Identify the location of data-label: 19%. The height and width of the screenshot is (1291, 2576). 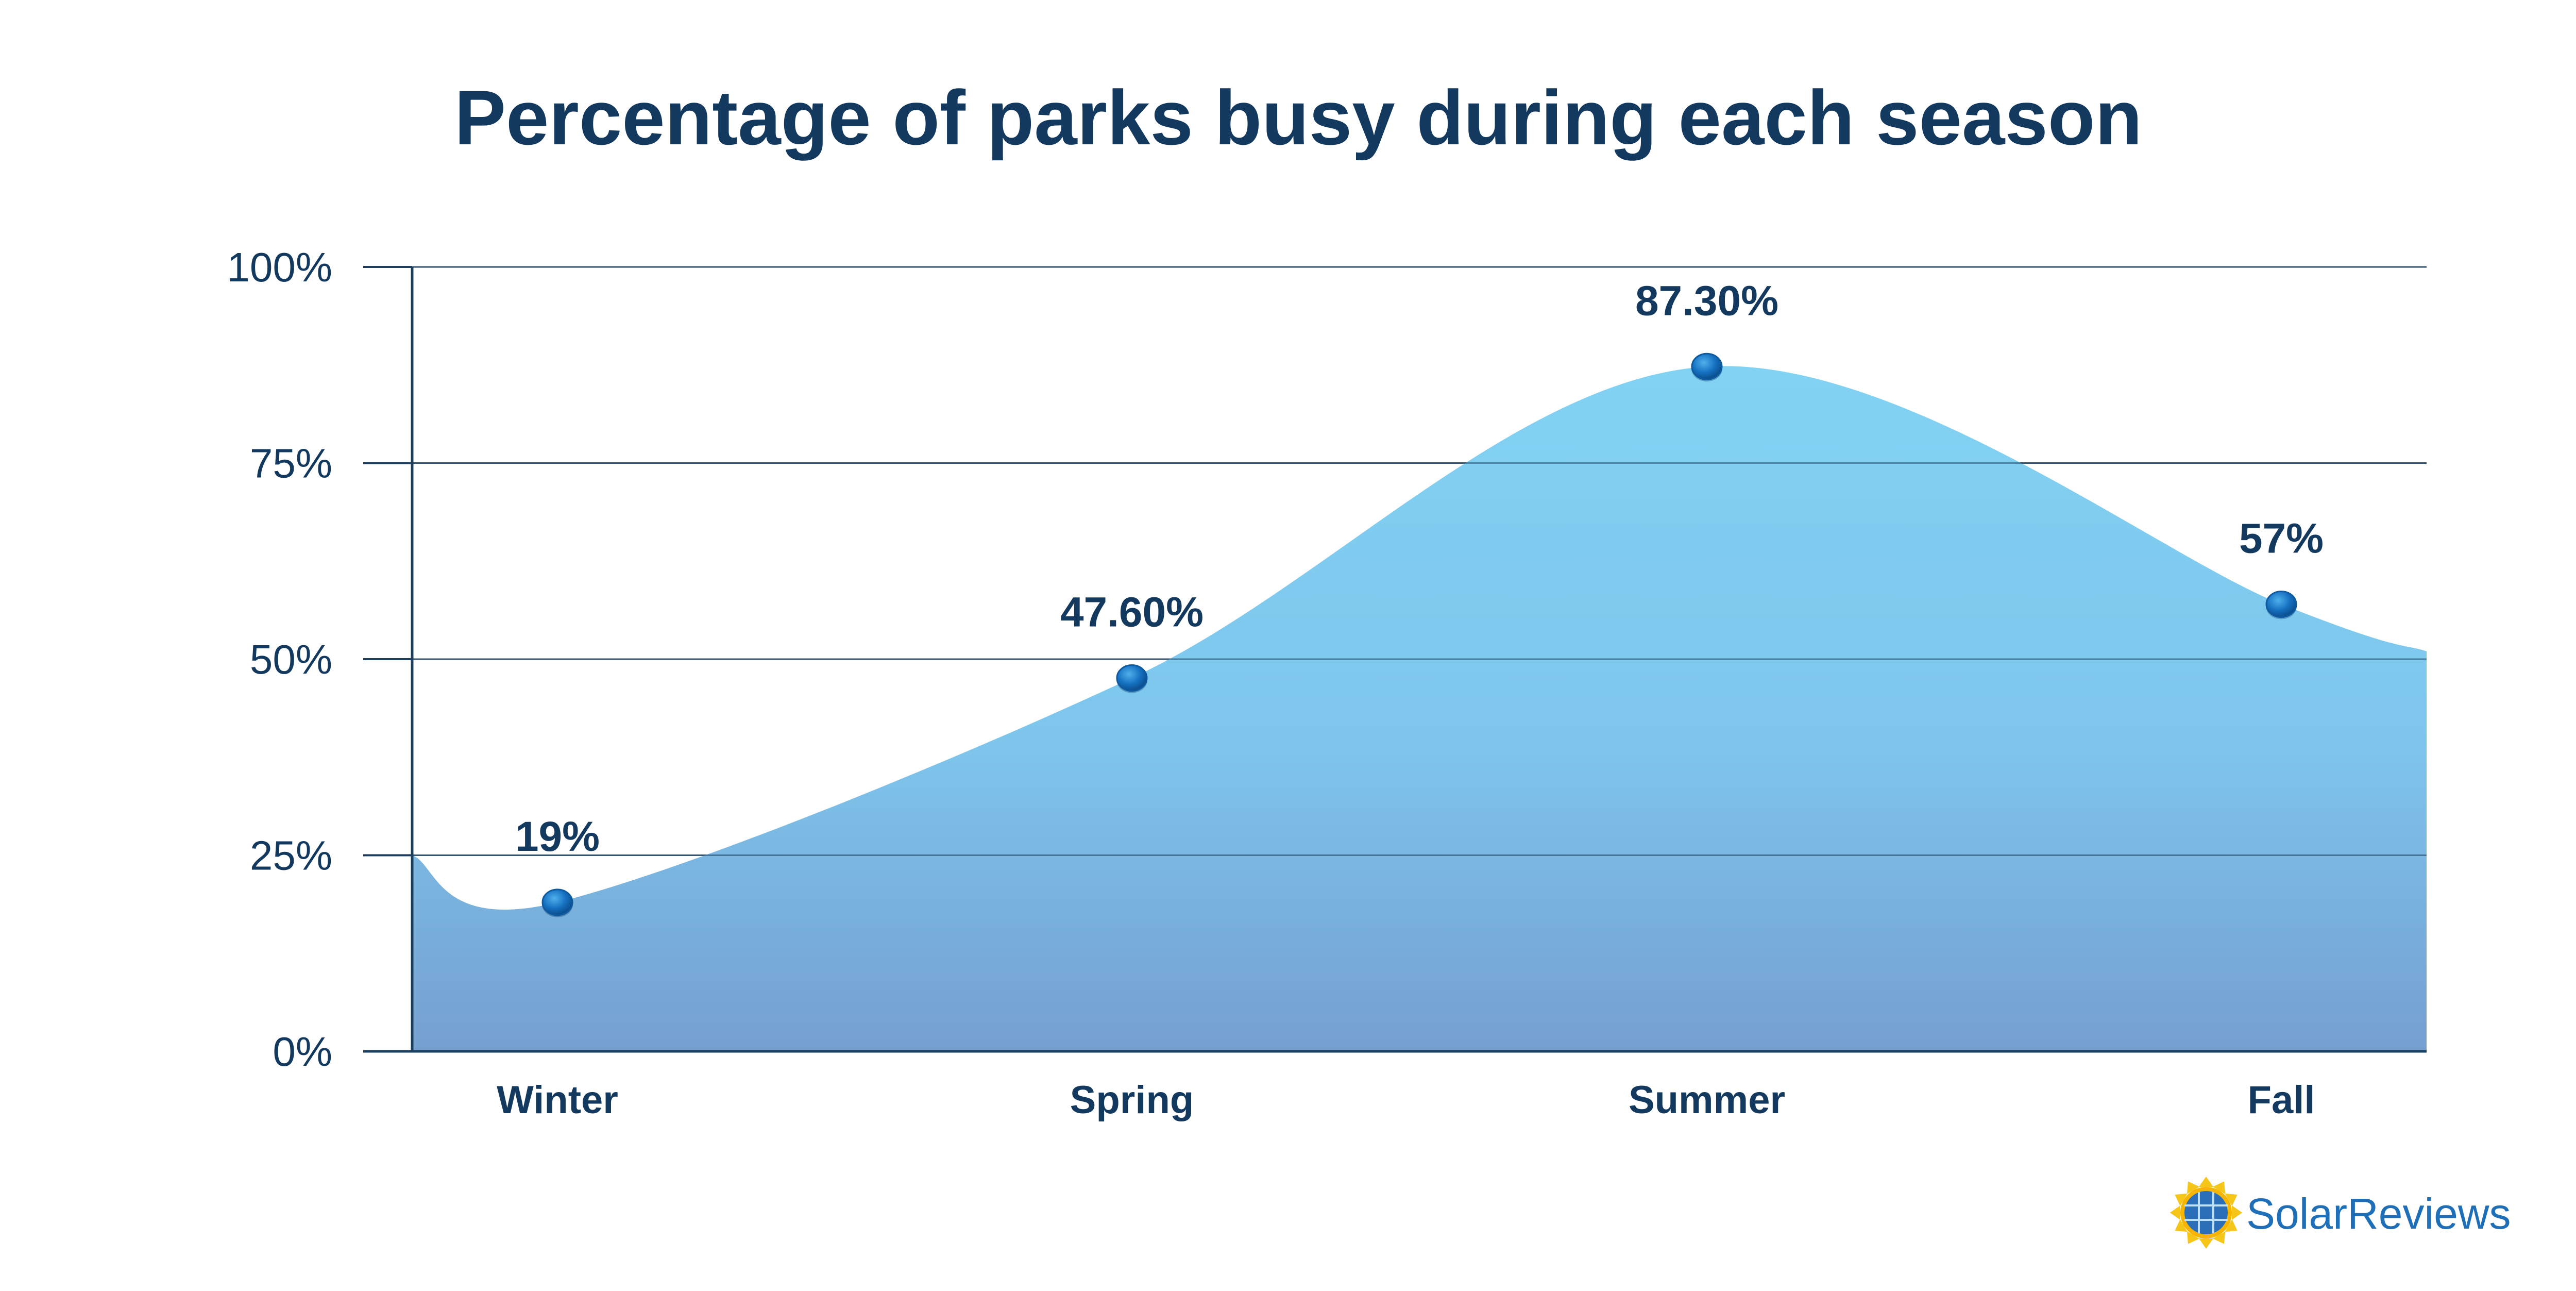
(557, 836).